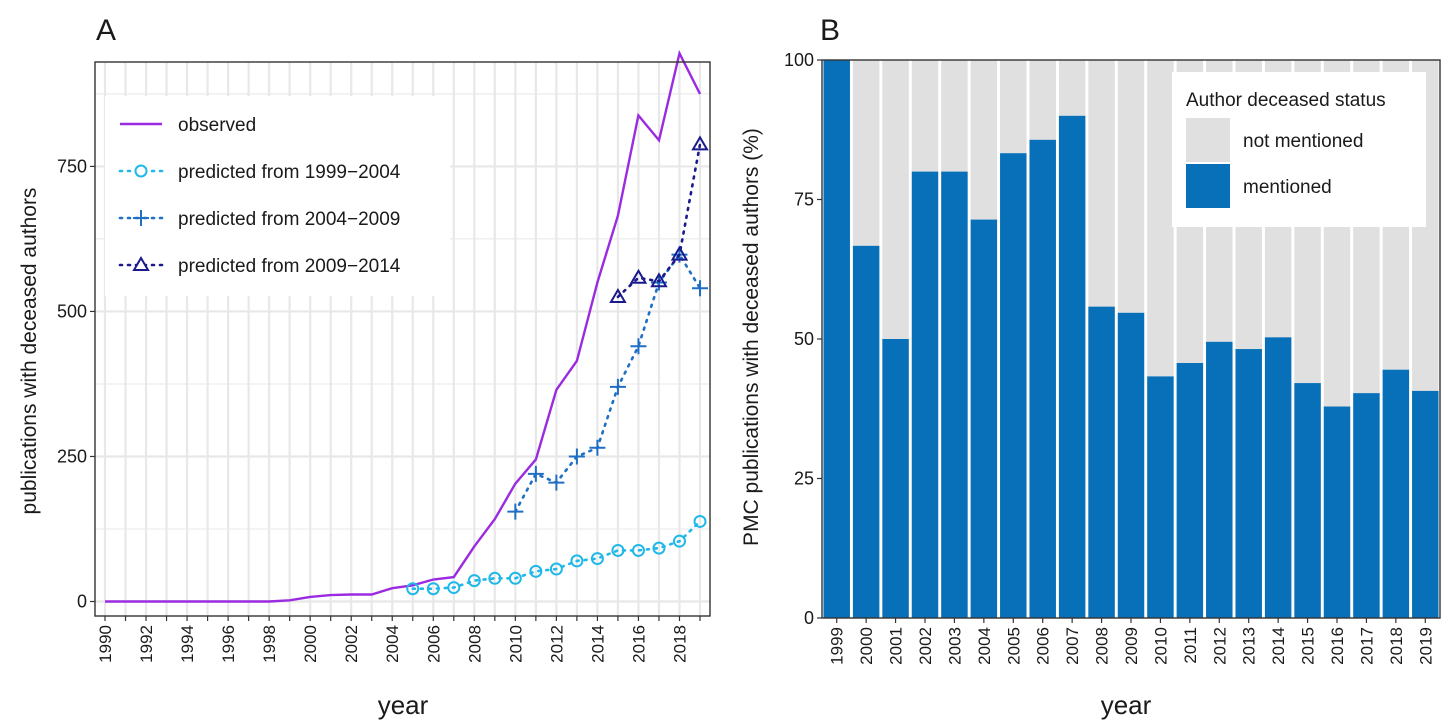 Image resolution: width=1448 pixels, height=721 pixels. Describe the element at coordinates (1043, 646) in the screenshot. I see `x-tick-label: 2006` at that location.